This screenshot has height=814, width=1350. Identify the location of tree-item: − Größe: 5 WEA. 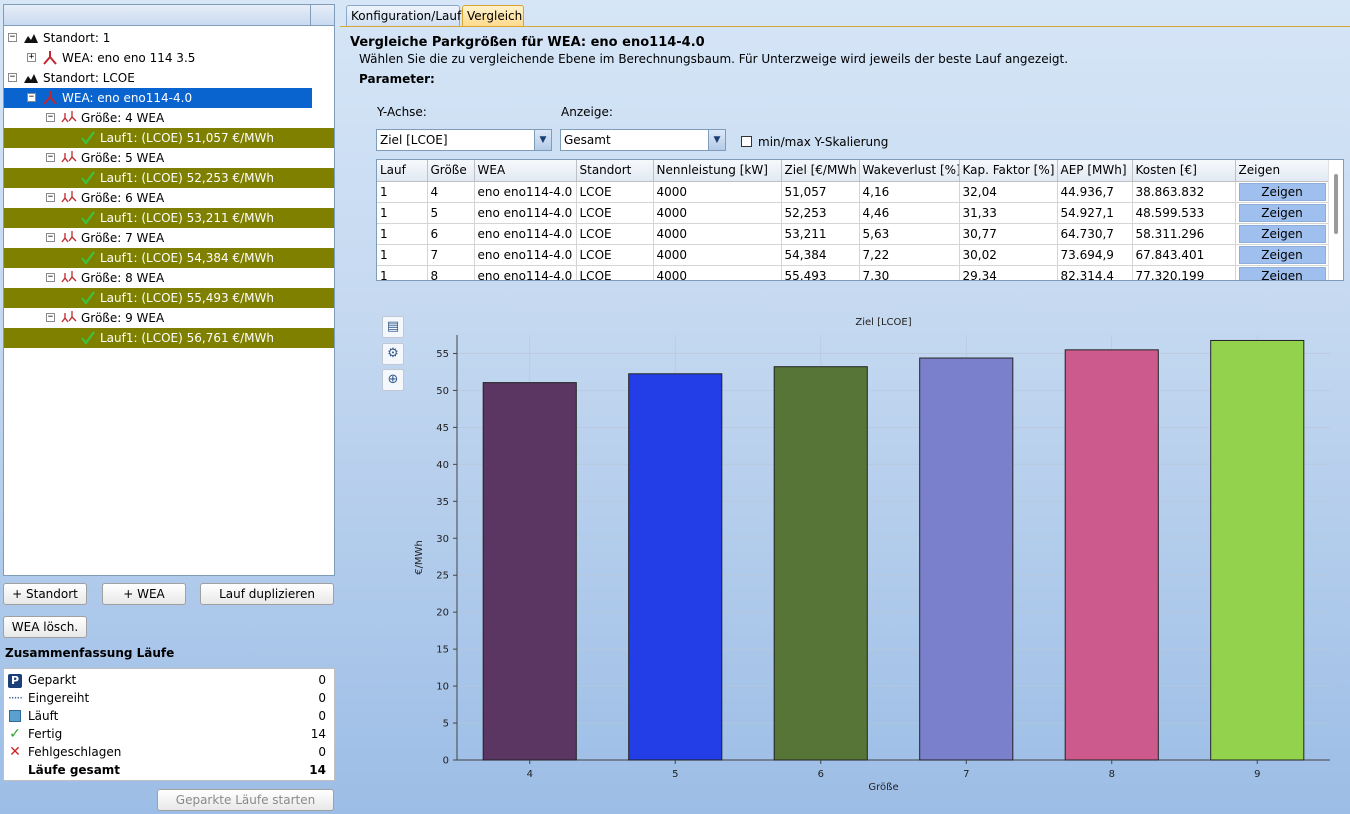
(169, 158).